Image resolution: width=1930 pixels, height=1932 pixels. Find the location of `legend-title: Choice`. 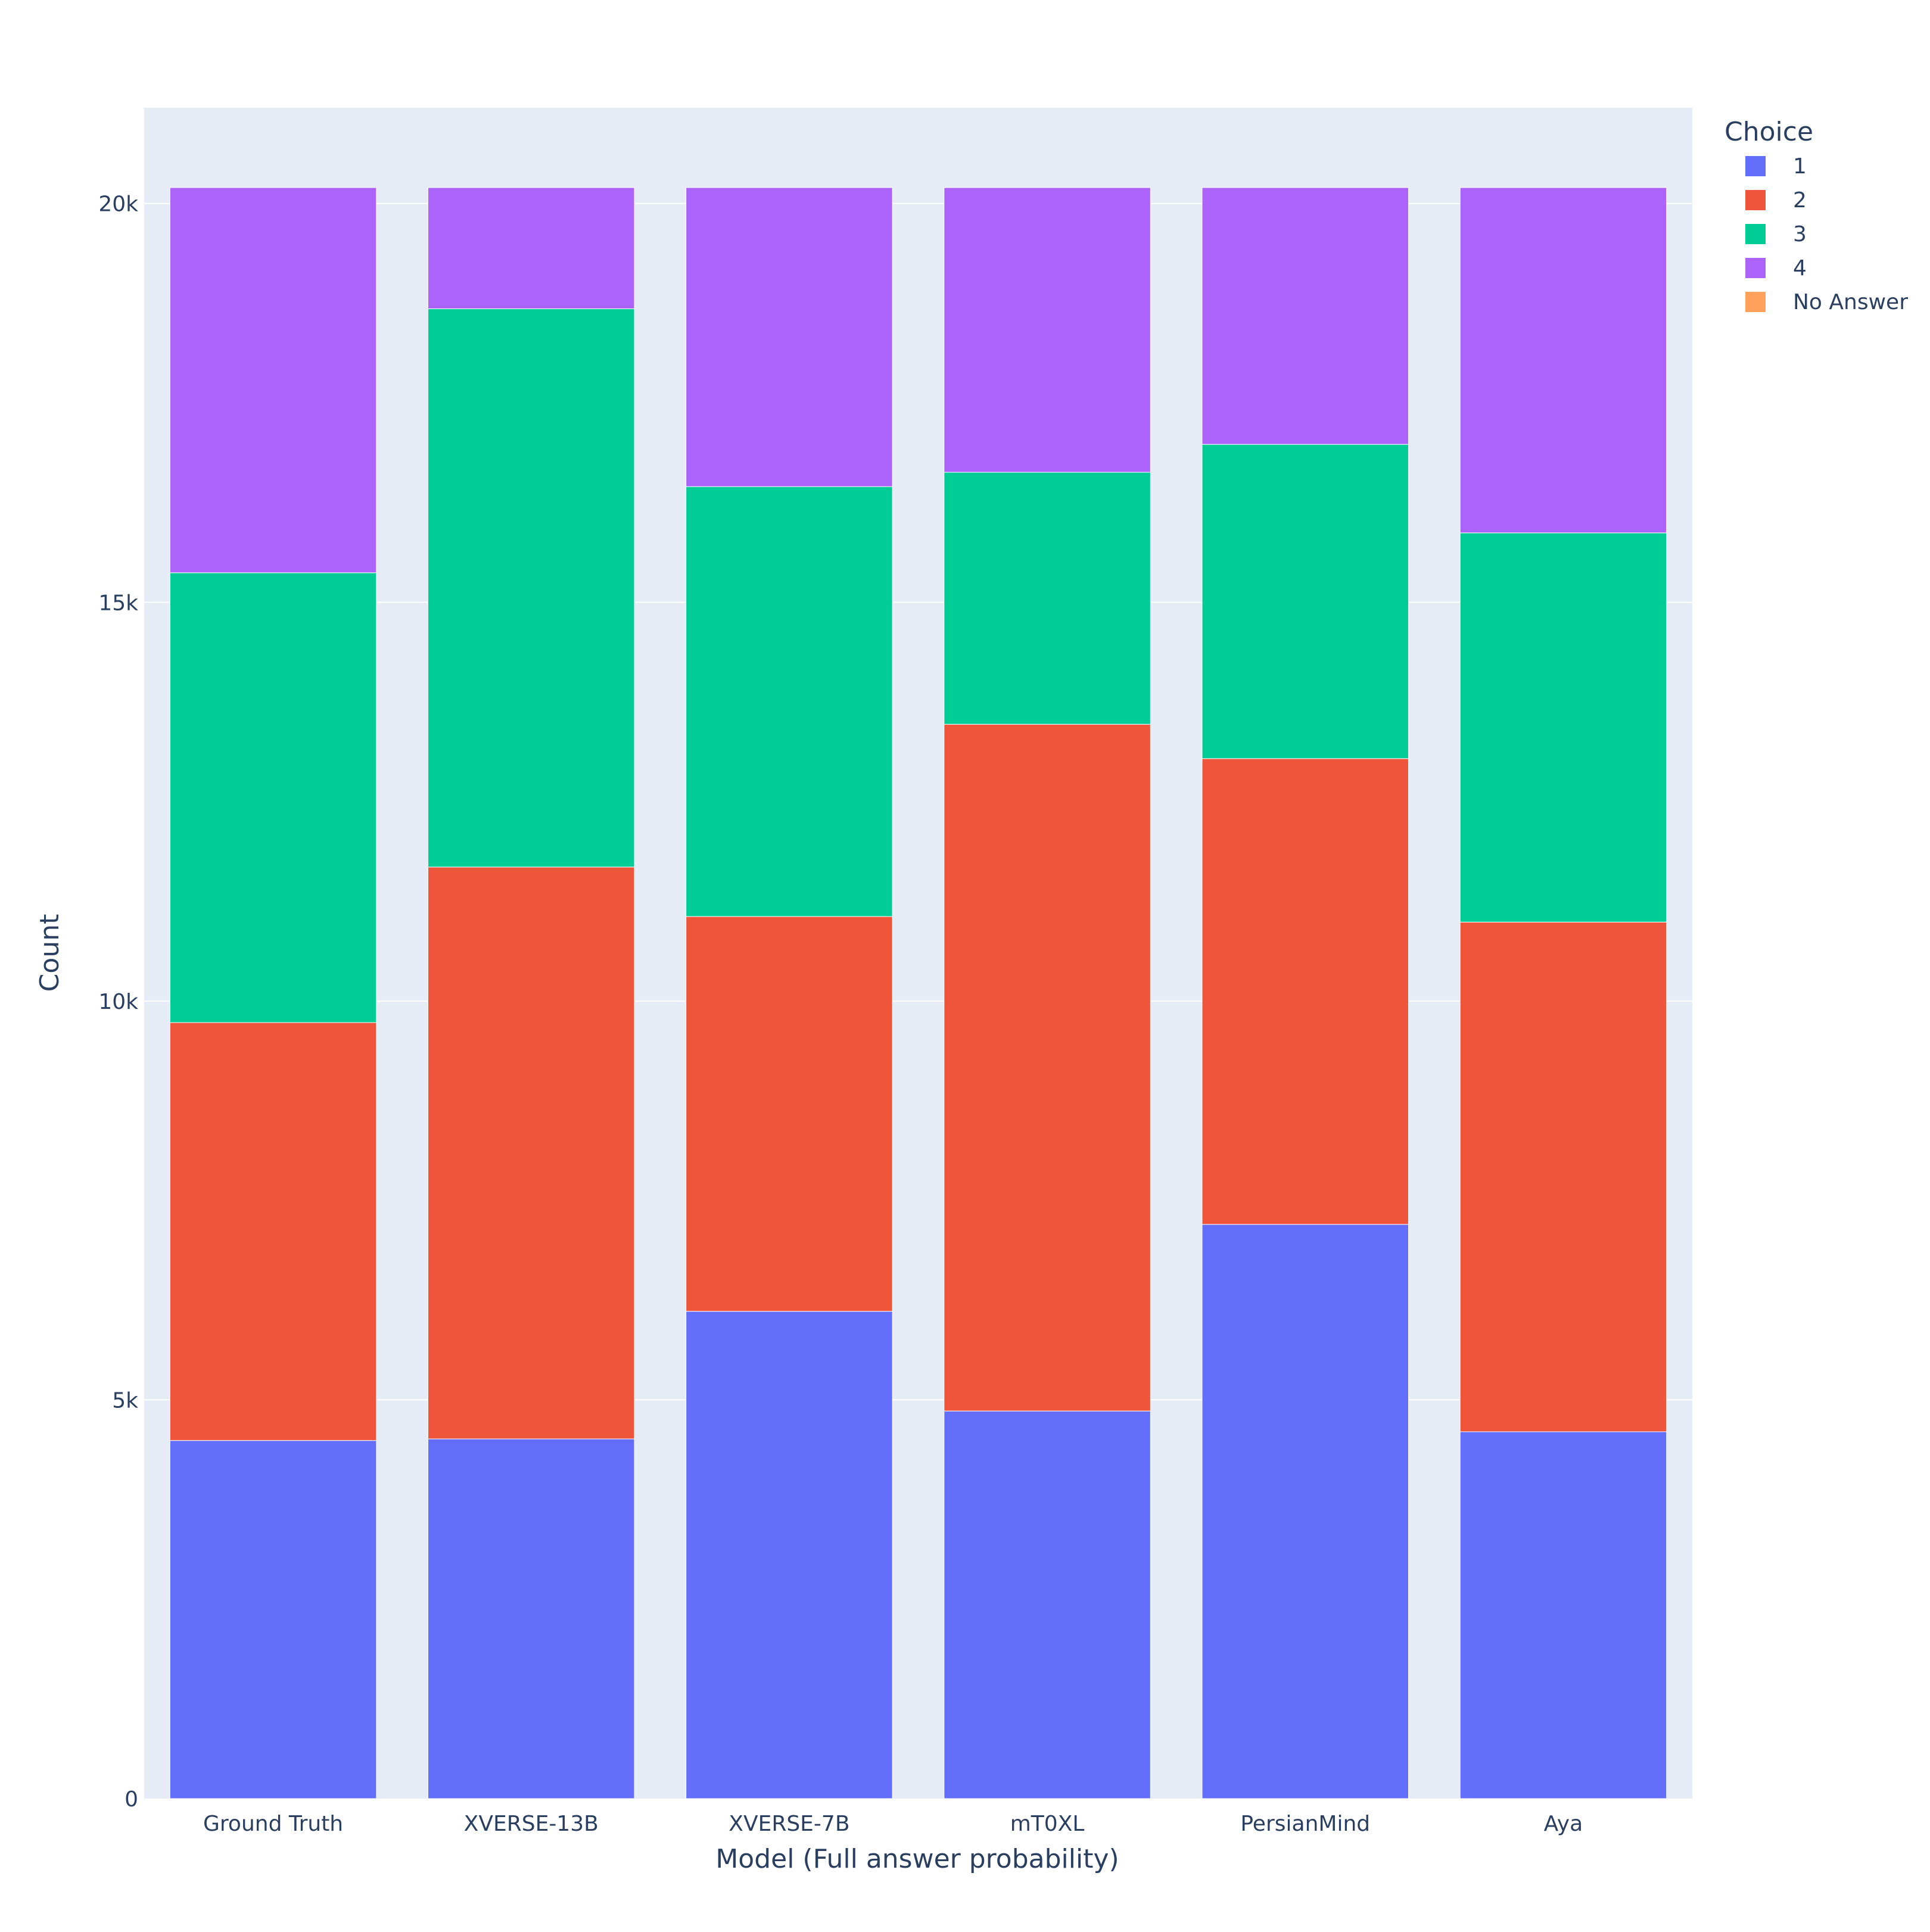

legend-title: Choice is located at coordinates (1768, 132).